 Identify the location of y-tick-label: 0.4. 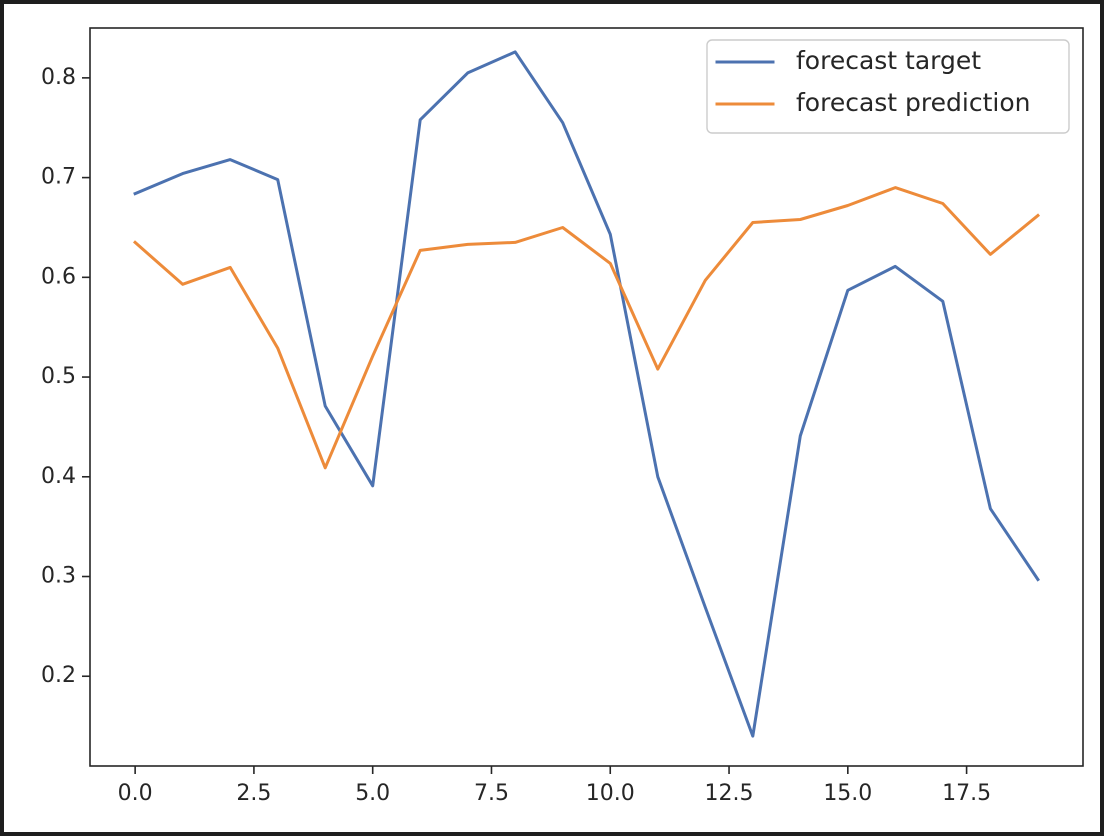
(58, 476).